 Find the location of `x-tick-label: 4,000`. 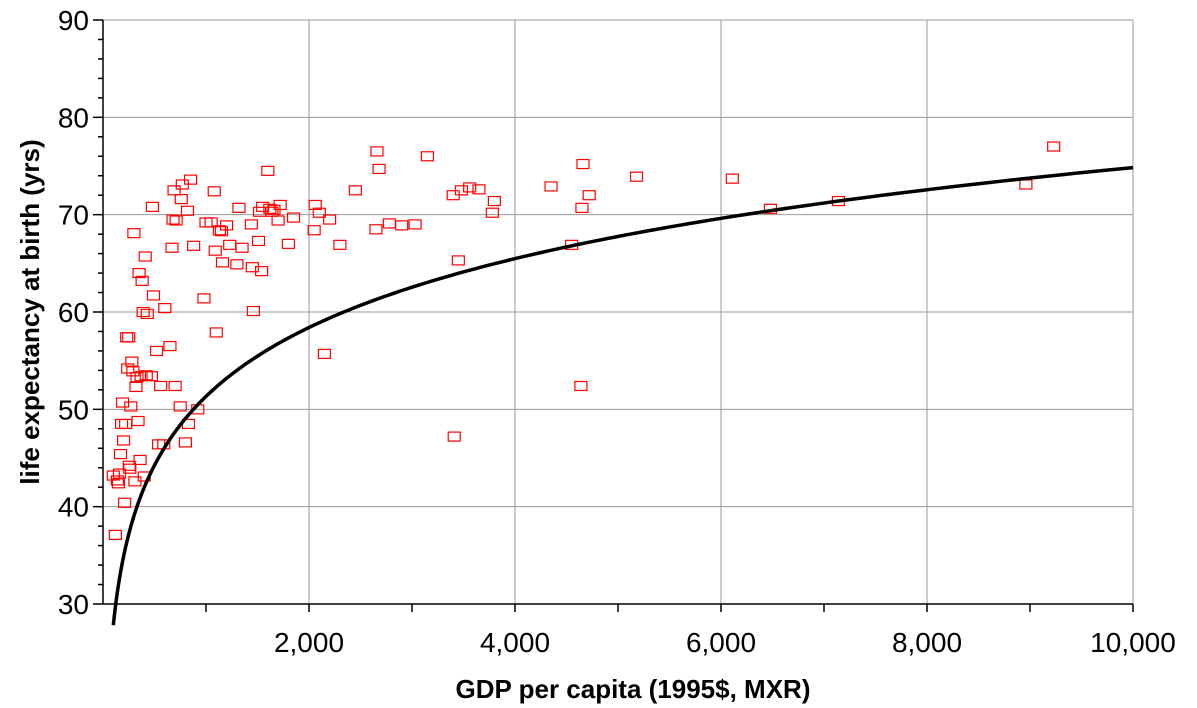

x-tick-label: 4,000 is located at coordinates (515, 642).